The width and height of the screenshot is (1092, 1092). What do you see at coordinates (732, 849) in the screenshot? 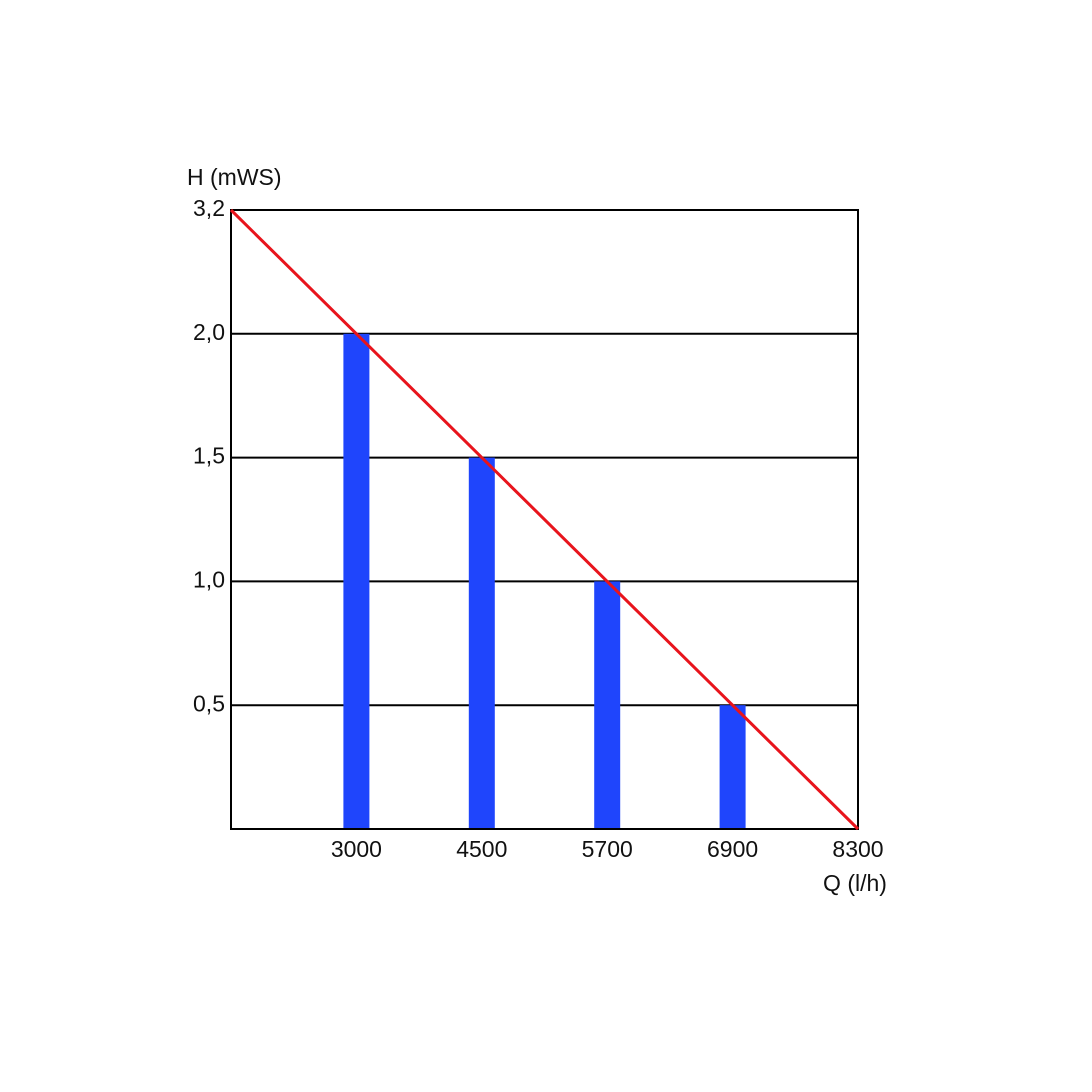
I see `x-tick-label: 6900` at bounding box center [732, 849].